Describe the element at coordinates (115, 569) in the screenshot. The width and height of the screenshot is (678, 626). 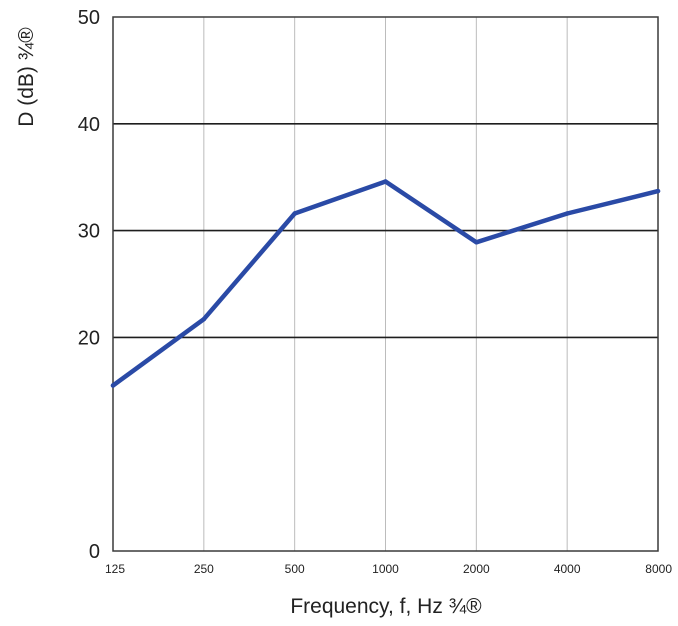
I see `x-tick-label-125: 125` at that location.